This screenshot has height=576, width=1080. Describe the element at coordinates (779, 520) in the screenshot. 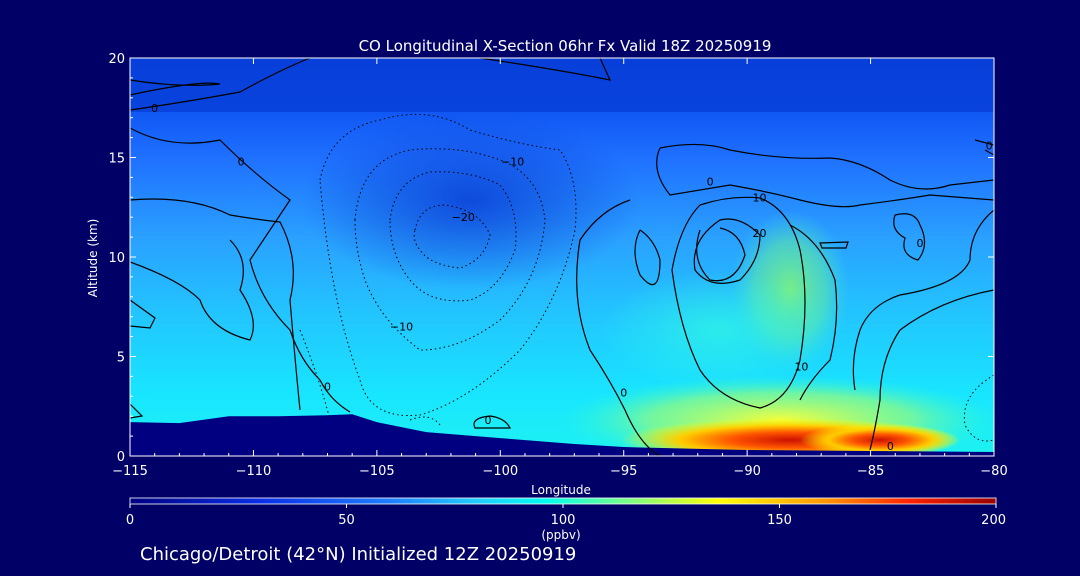

I see `colorbar-tick-label: 150` at that location.